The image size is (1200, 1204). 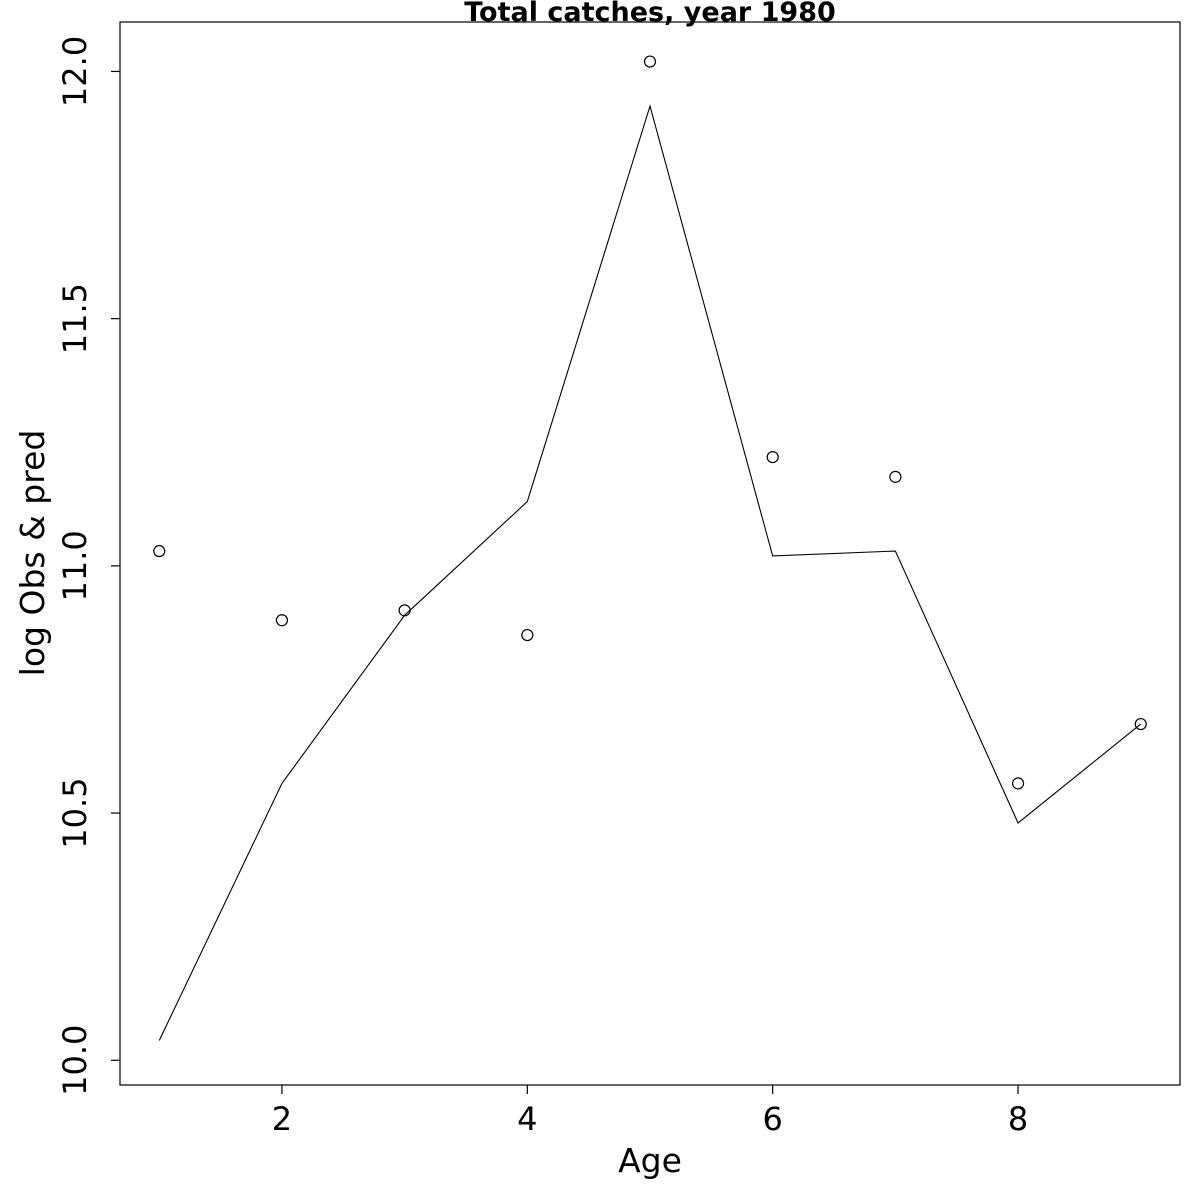 I want to click on x-tick-label: 2, so click(x=282, y=1119).